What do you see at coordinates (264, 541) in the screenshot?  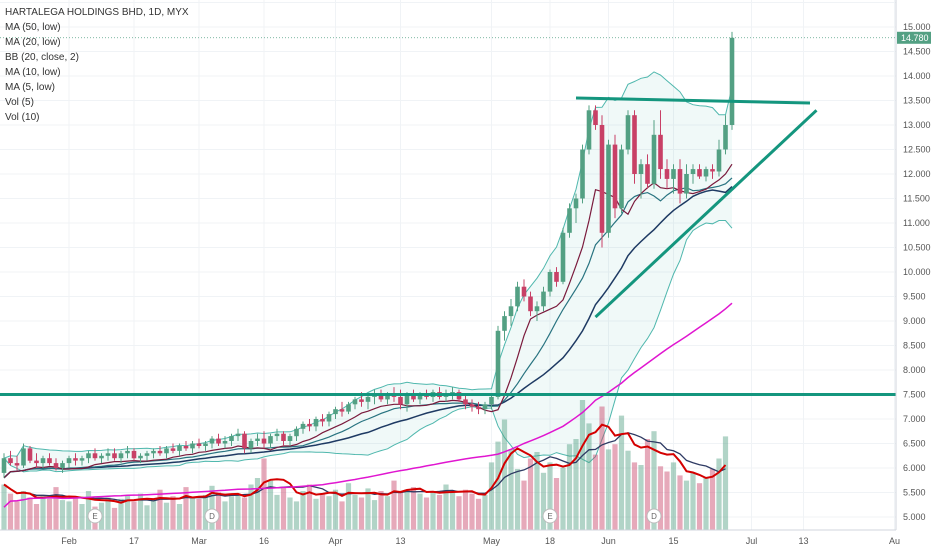 I see `time-tick-label: 16` at bounding box center [264, 541].